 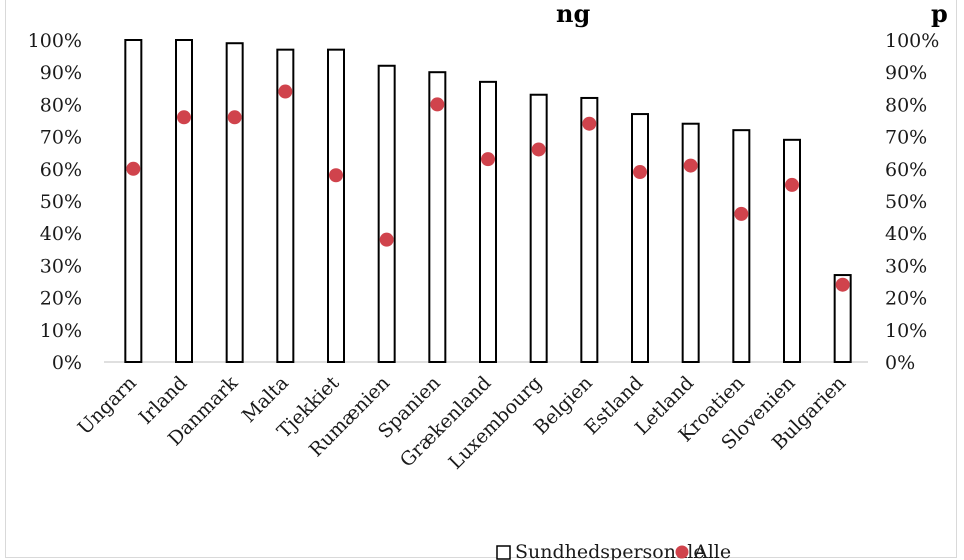 I want to click on bar-tjekkiet, so click(x=336, y=206).